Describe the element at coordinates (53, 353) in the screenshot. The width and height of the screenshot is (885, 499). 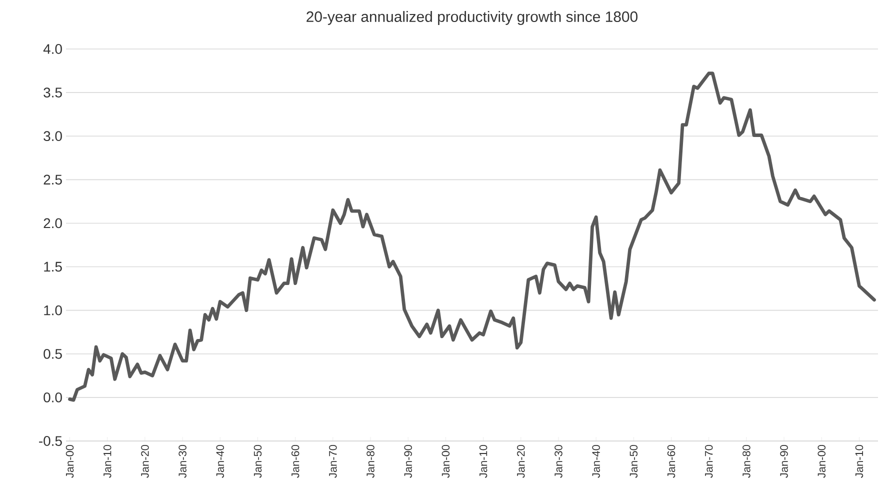
I see `y-tick-label: 0.5` at that location.